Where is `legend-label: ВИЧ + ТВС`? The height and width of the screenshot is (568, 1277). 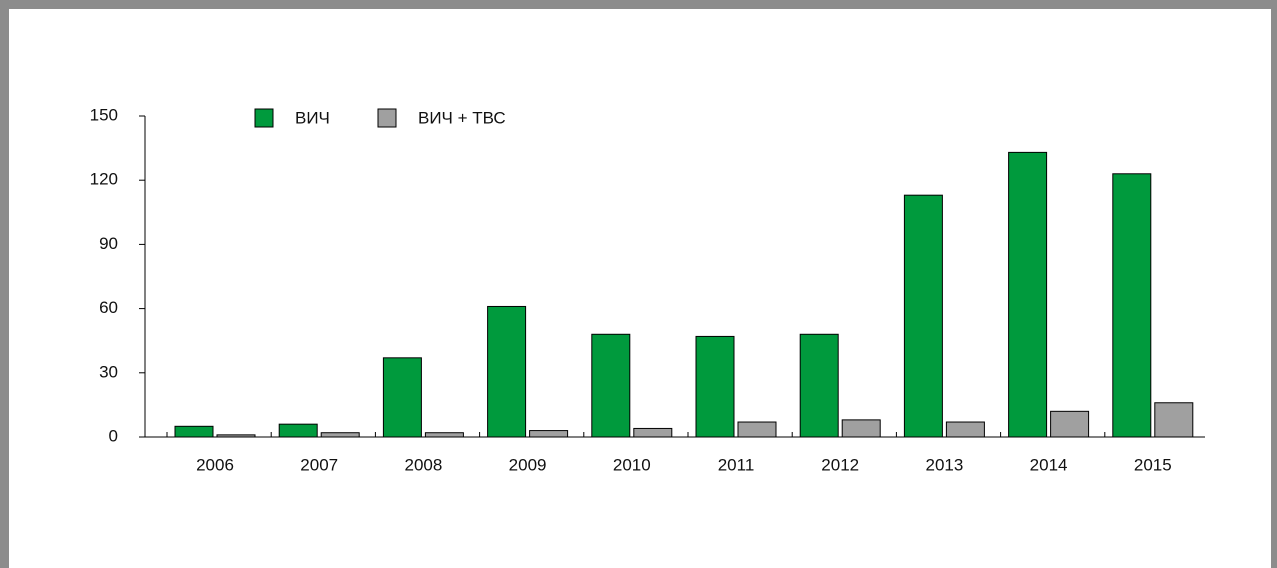 legend-label: ВИЧ + ТВС is located at coordinates (462, 117).